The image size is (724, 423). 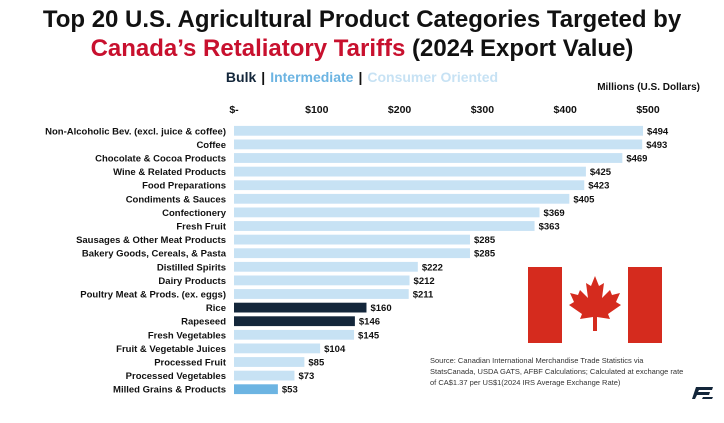 I want to click on category-label: Chocolate & Cocoa Products, so click(x=160, y=159).